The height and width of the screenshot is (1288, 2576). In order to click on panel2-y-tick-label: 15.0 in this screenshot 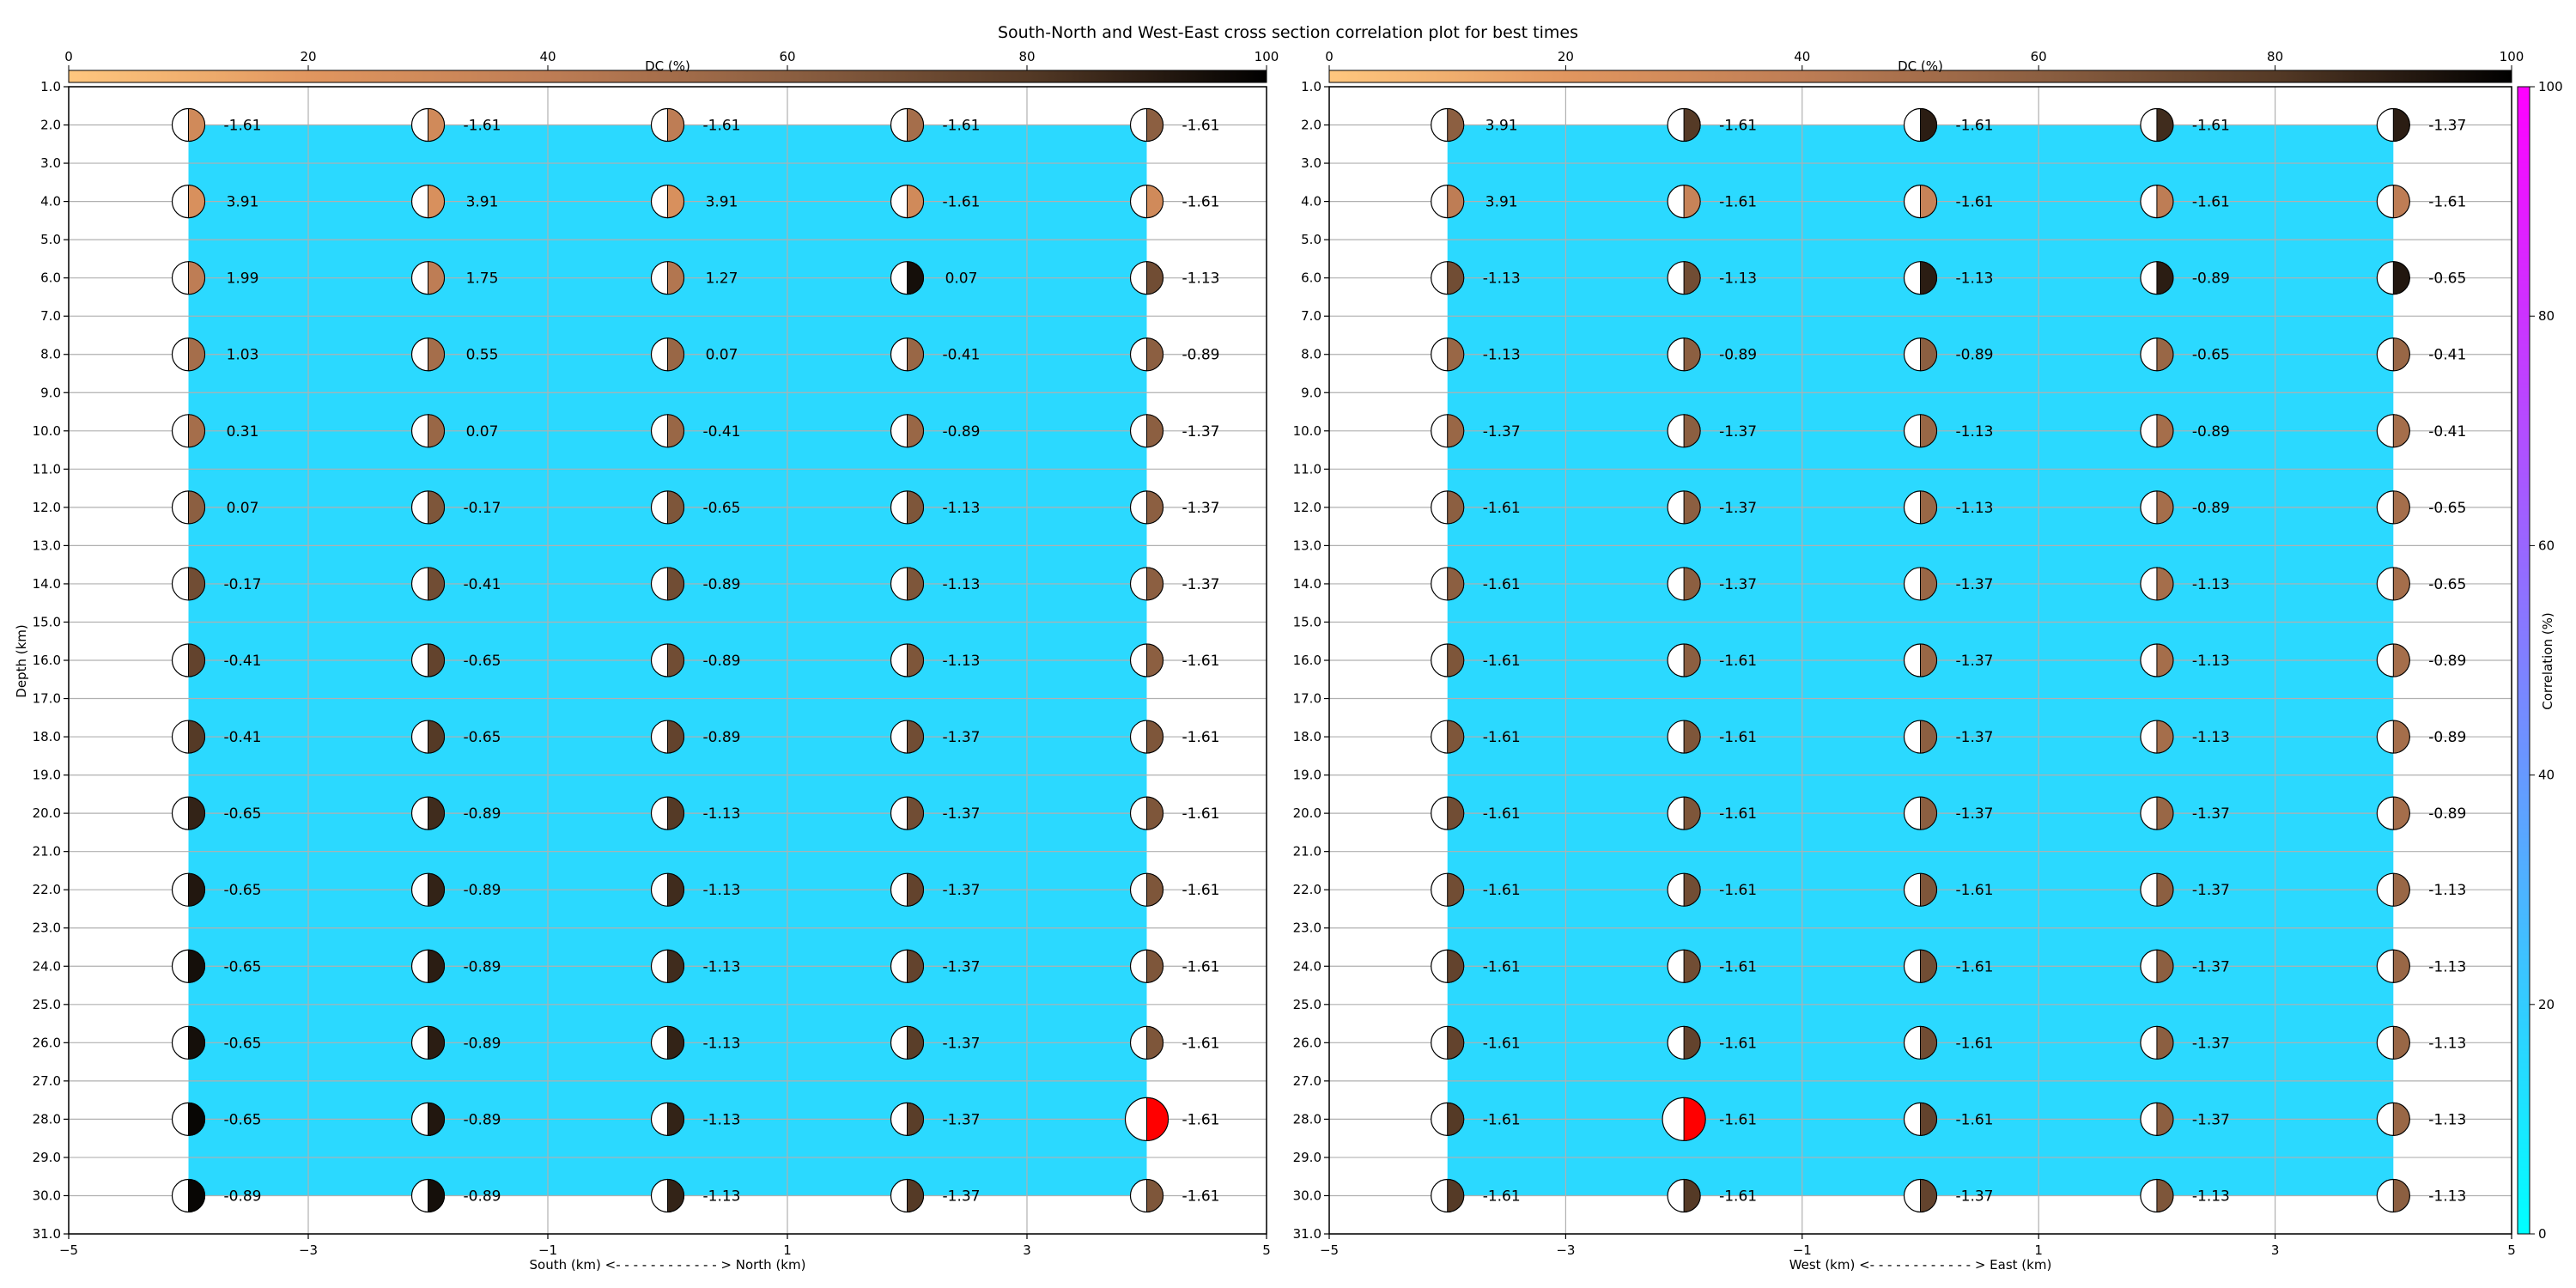, I will do `click(1307, 621)`.